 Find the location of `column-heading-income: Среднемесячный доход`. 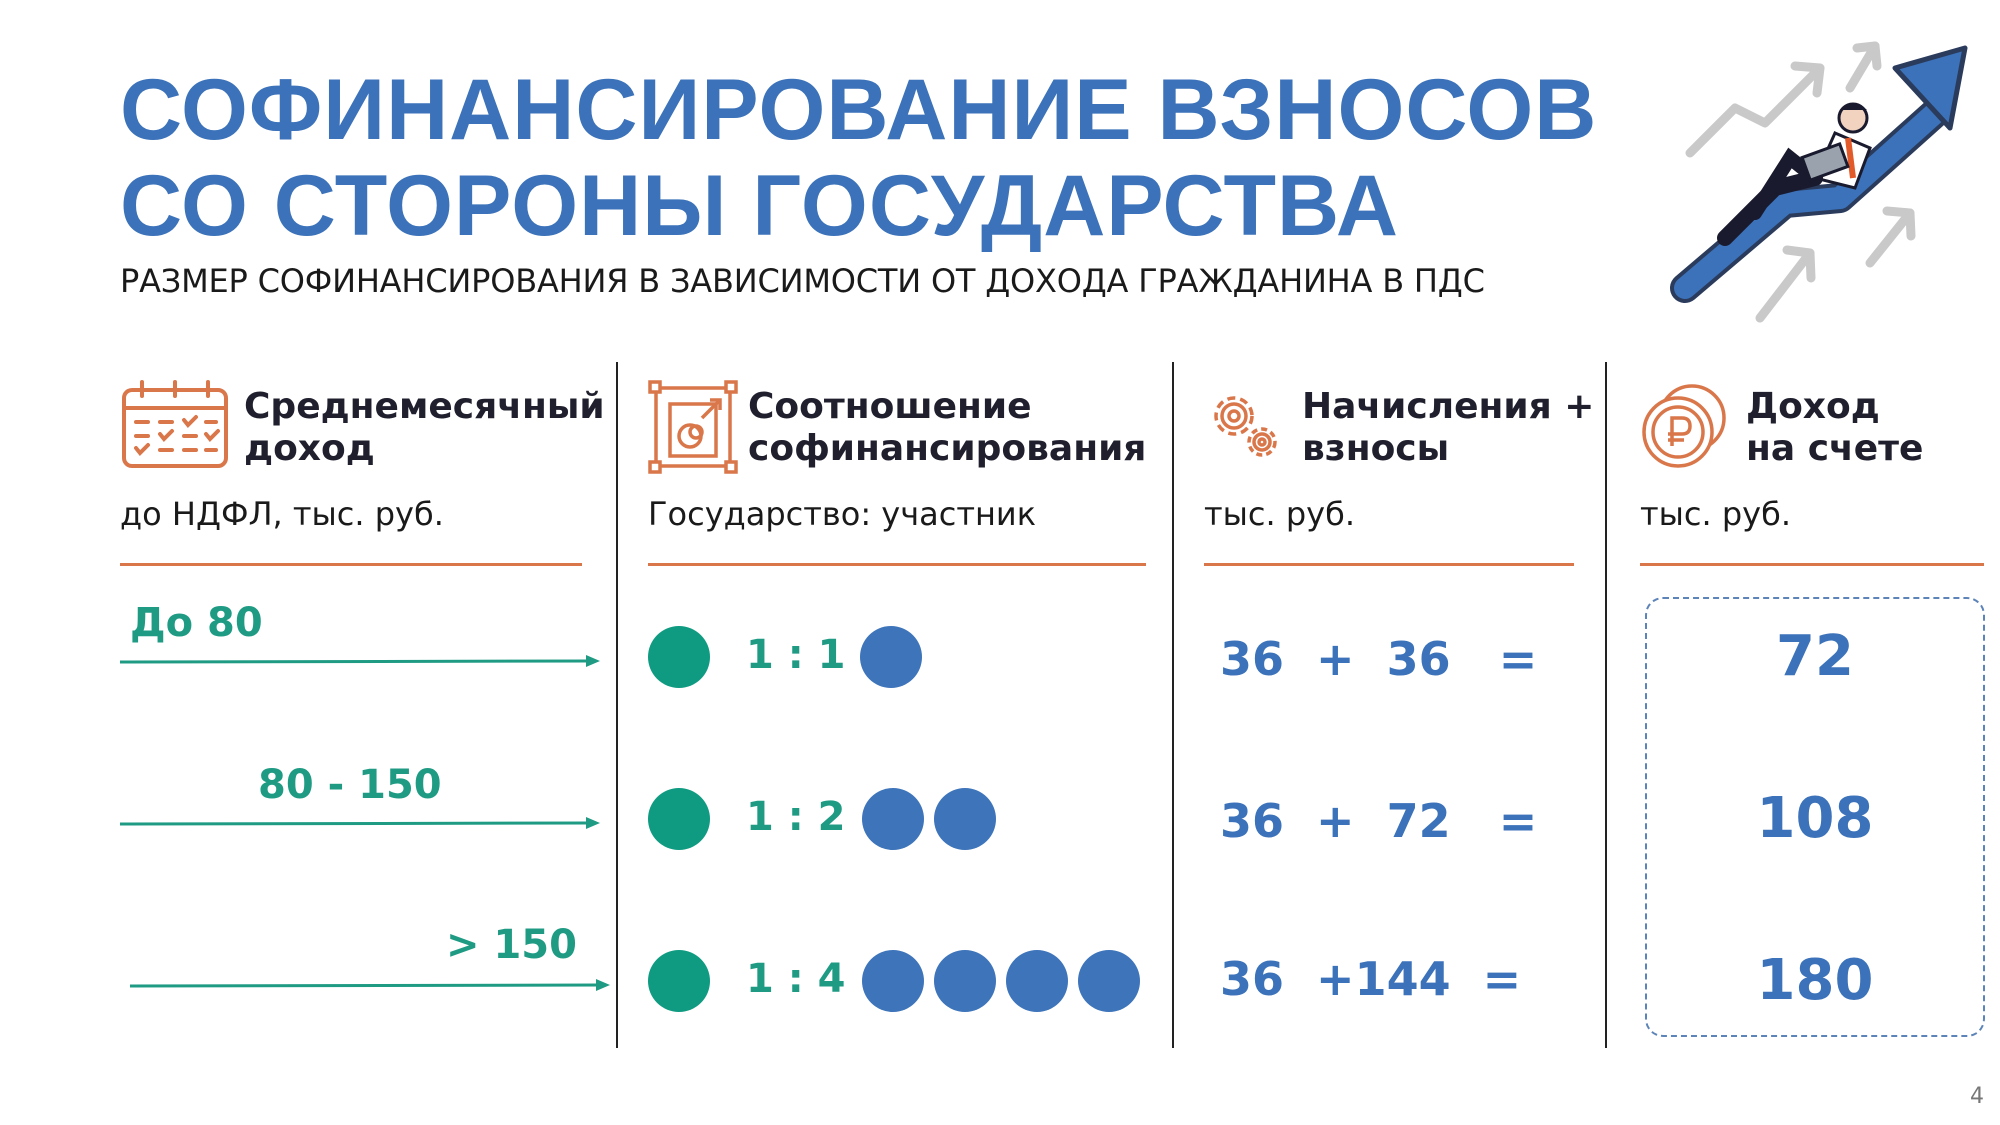

column-heading-income: Среднемесячный доход is located at coordinates (424, 428).